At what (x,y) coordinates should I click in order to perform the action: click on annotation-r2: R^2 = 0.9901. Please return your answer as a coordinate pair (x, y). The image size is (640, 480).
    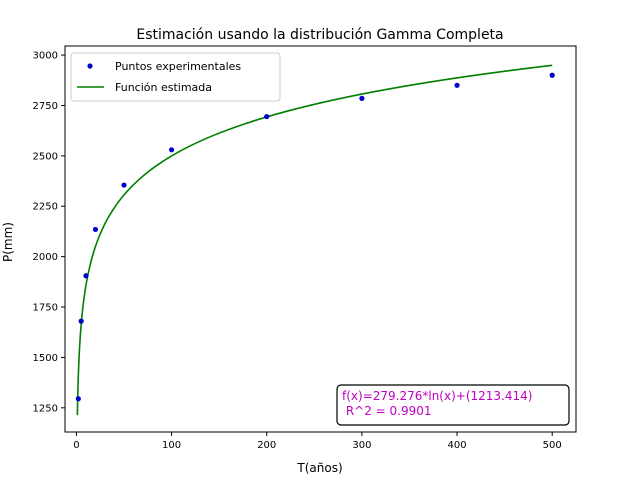
    Looking at the image, I should click on (387, 411).